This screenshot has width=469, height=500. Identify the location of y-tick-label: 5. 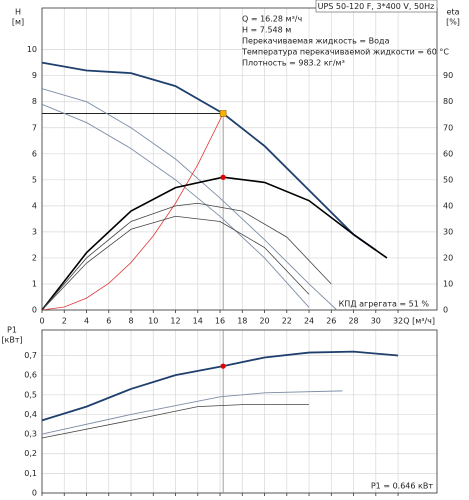
(34, 179).